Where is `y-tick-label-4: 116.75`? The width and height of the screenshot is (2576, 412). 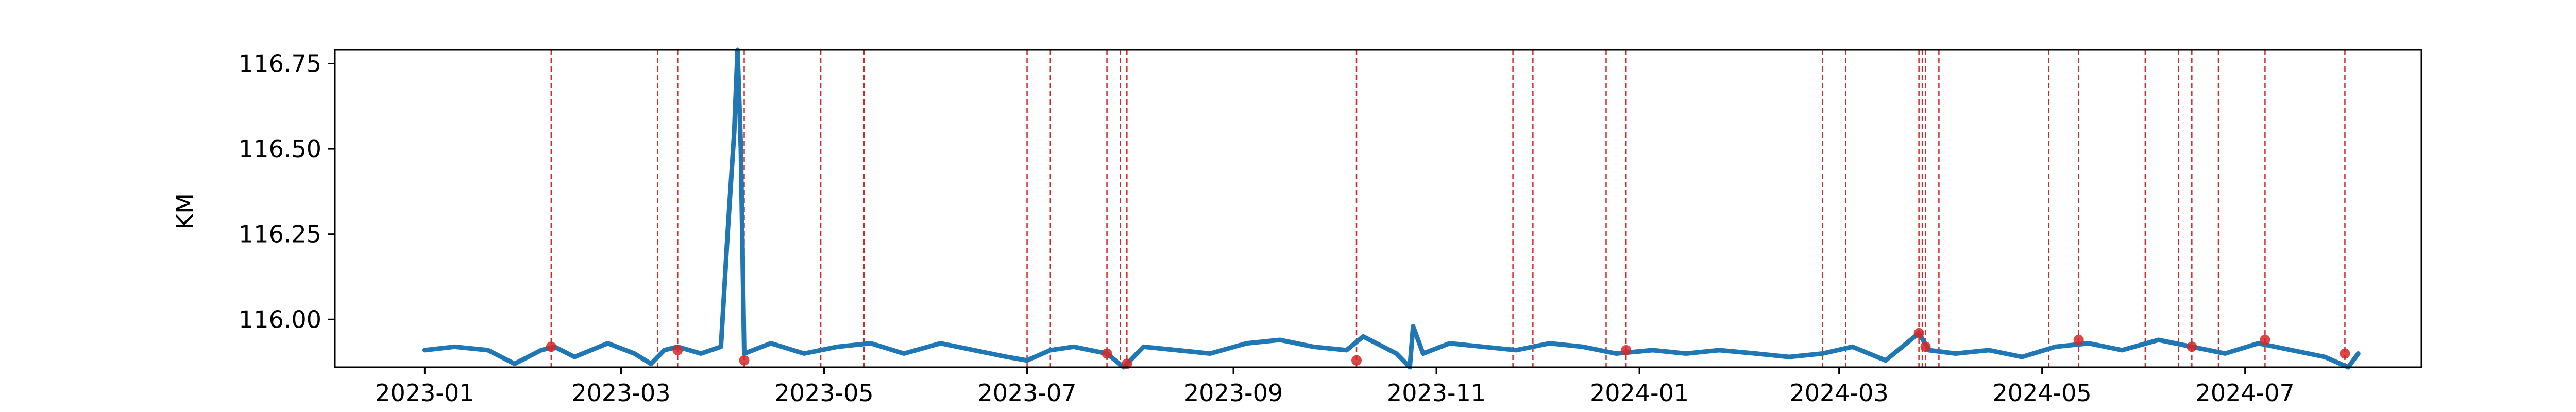 y-tick-label-4: 116.75 is located at coordinates (280, 63).